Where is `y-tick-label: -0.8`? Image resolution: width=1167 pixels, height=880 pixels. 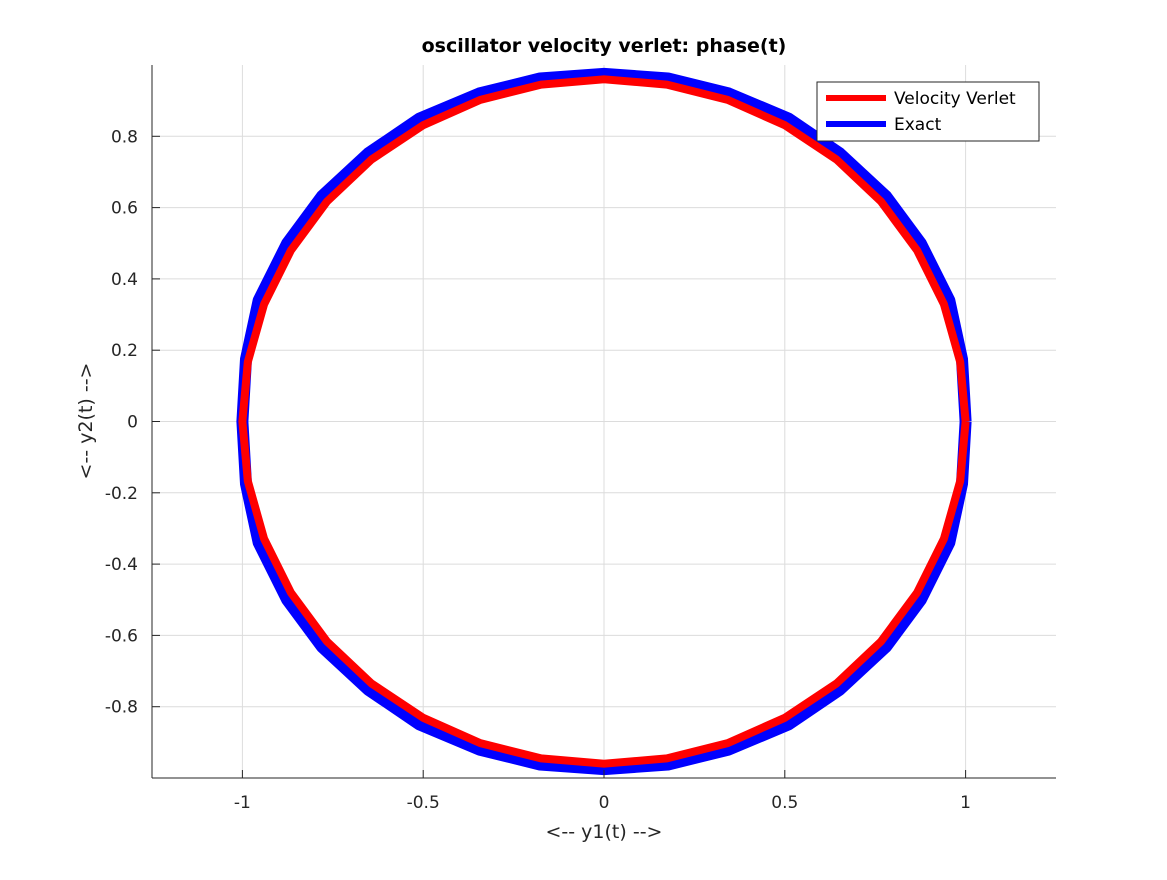
y-tick-label: -0.8 is located at coordinates (121, 708).